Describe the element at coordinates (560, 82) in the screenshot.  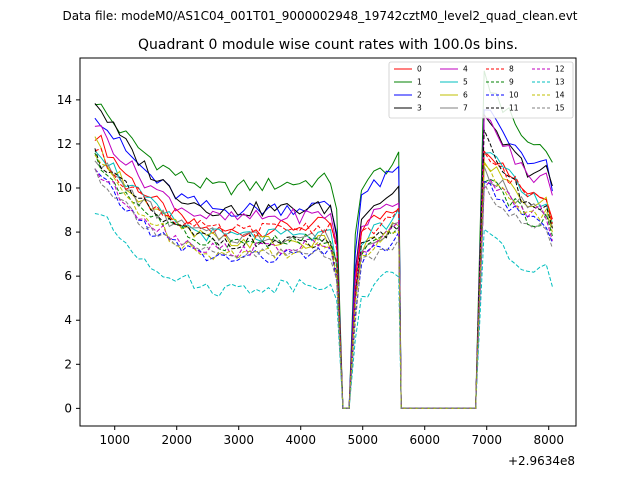
I see `legend-label-13: 13` at that location.